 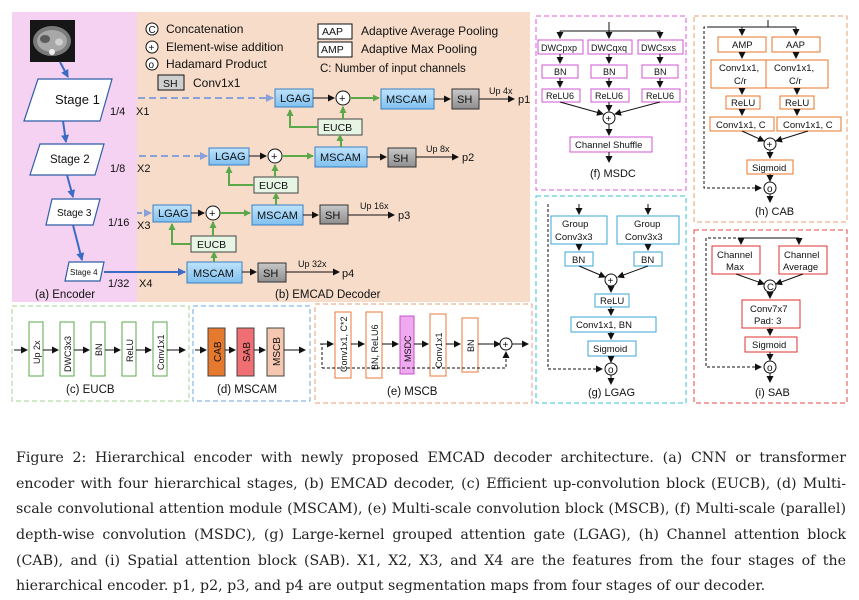 What do you see at coordinates (795, 81) in the screenshot?
I see `svg-text: C/r` at bounding box center [795, 81].